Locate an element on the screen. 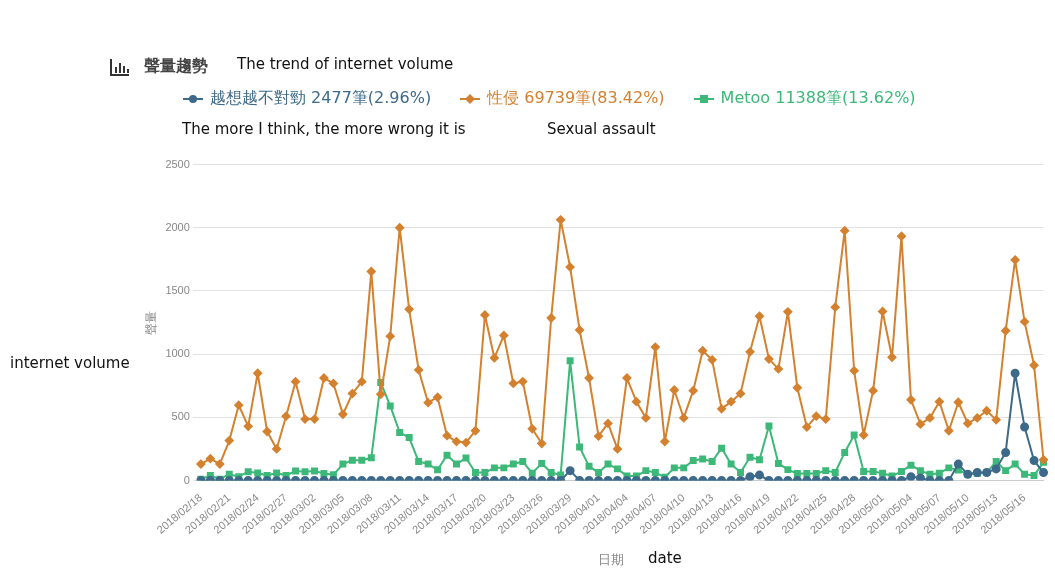 This screenshot has height=573, width=1055. text: Sexual assault is located at coordinates (601, 129).